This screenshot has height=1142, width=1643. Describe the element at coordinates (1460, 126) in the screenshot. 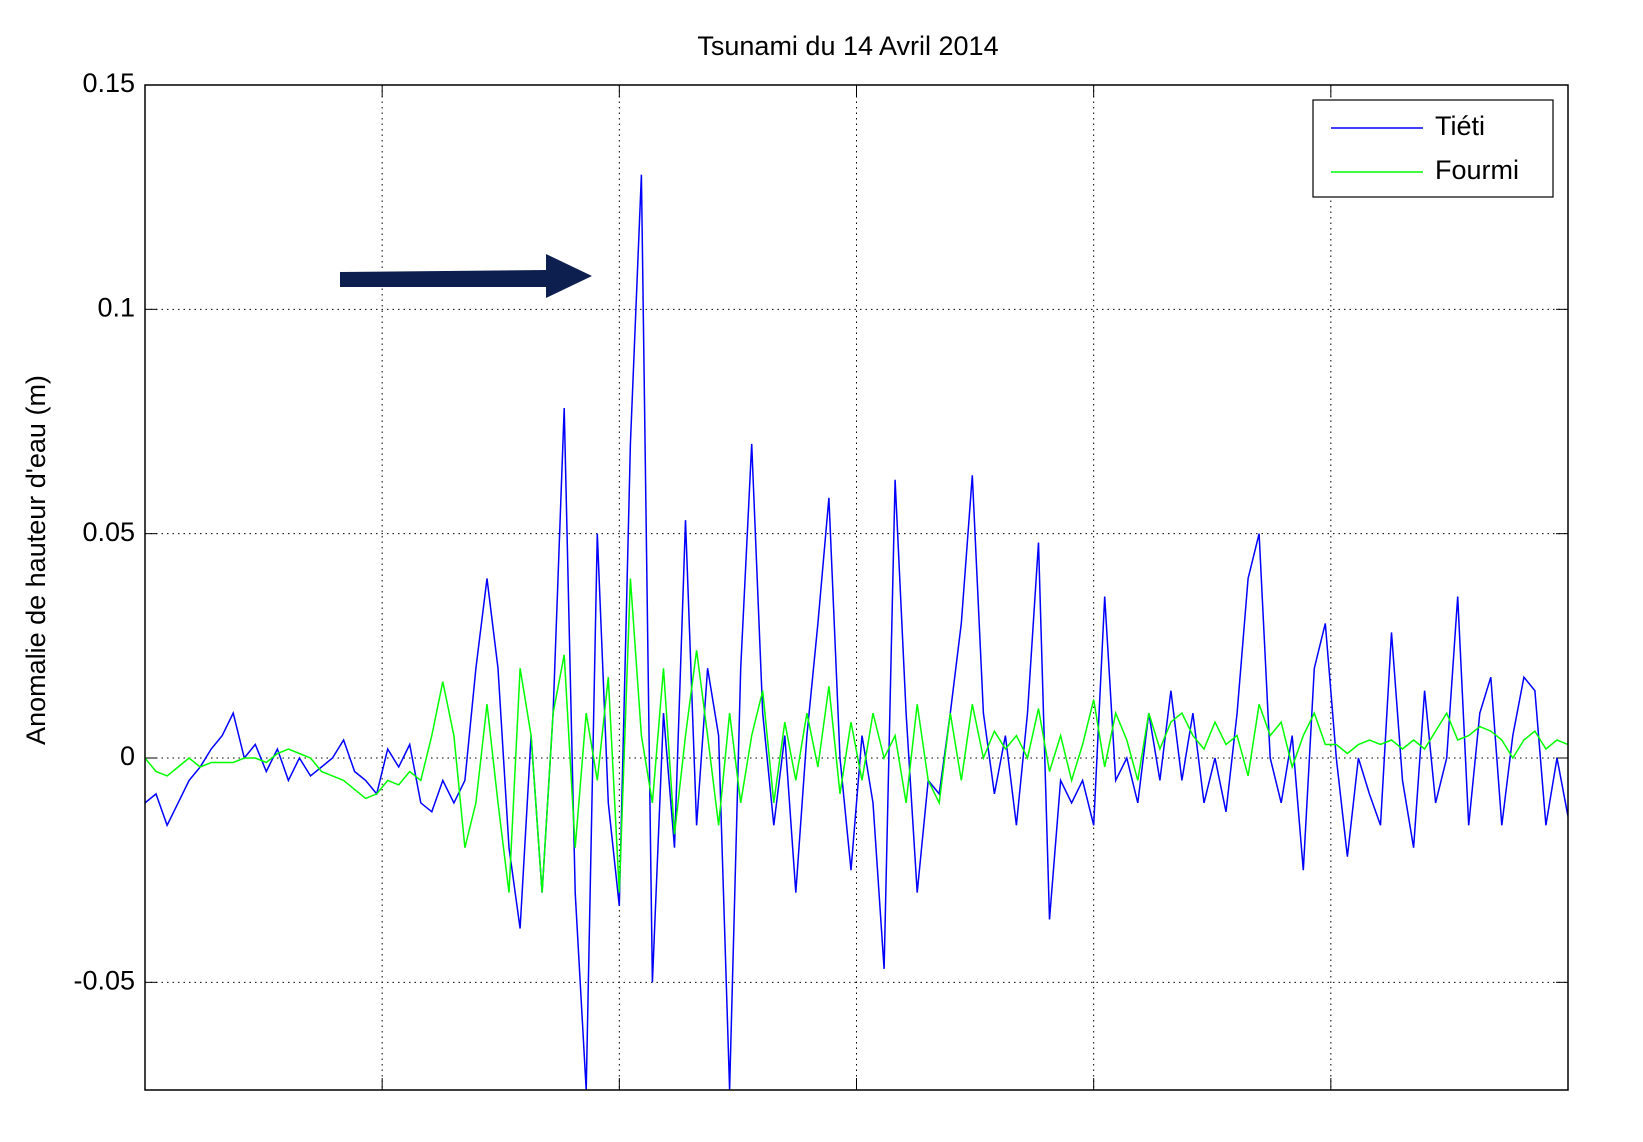

I see `legend-label: Tiéti` at that location.